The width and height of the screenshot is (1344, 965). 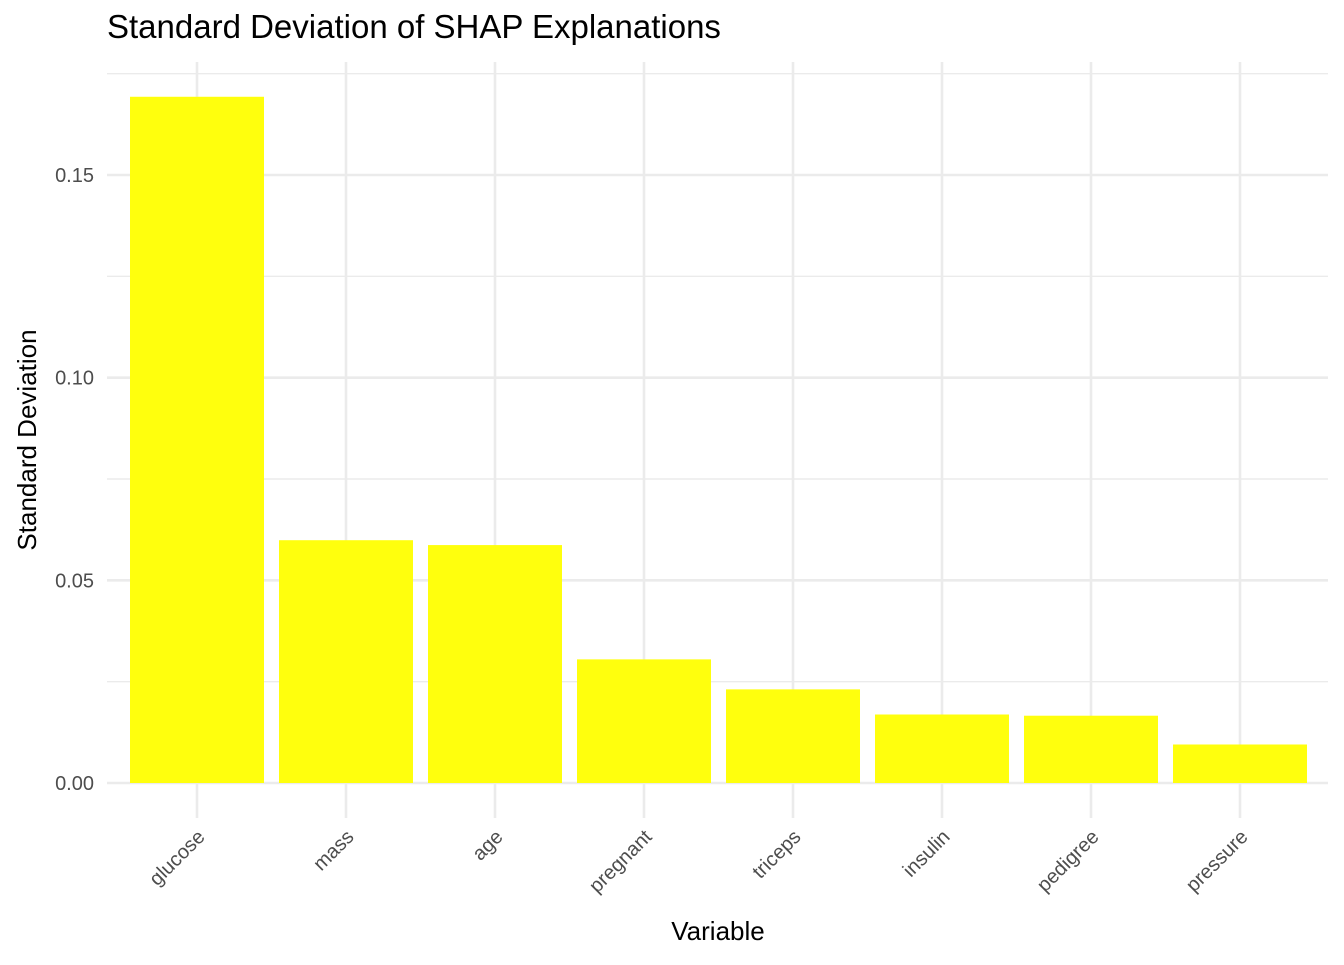 What do you see at coordinates (74, 176) in the screenshot?
I see `y-tick-label: 0.15` at bounding box center [74, 176].